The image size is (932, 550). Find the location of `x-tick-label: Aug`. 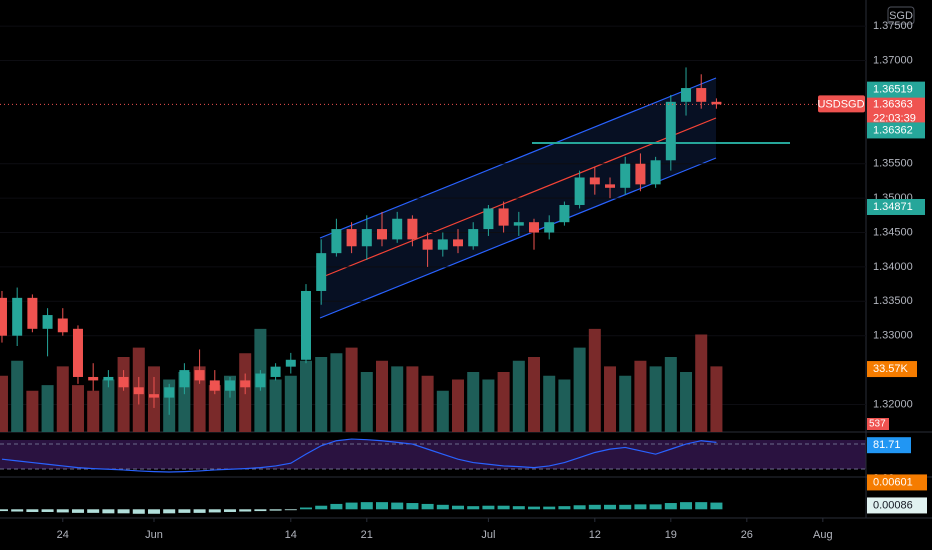

x-tick-label: Aug is located at coordinates (823, 535).